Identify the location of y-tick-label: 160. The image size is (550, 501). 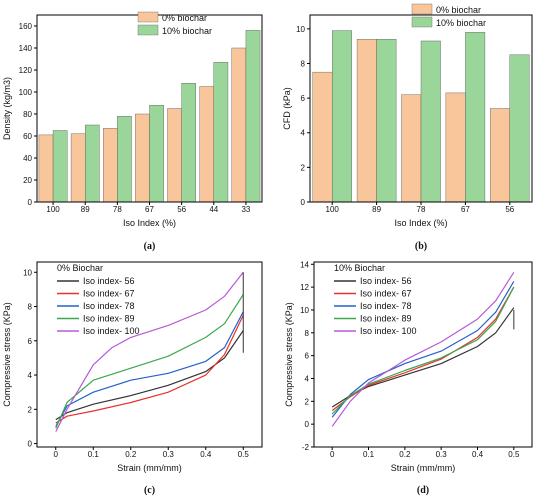
(26, 26).